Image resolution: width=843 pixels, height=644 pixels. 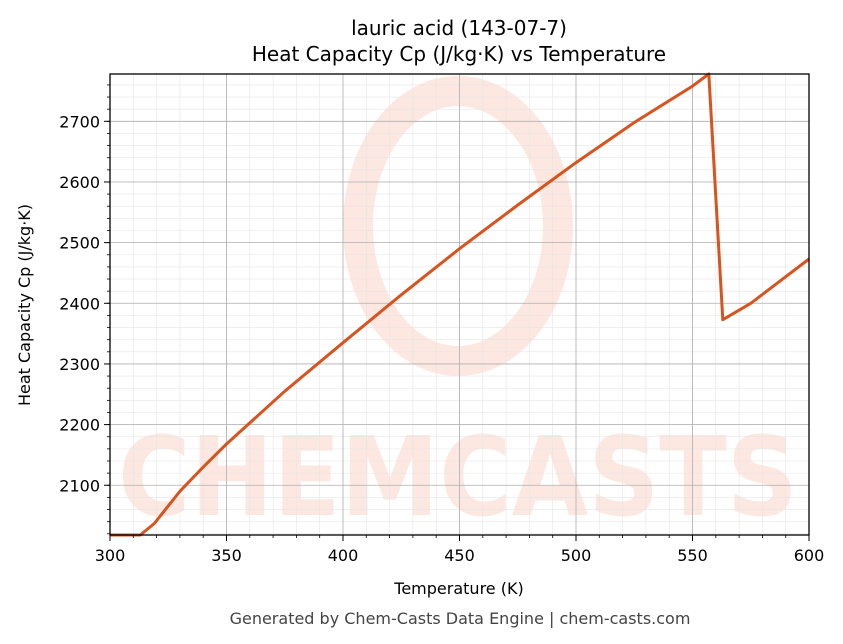 I want to click on x-tick-labels: 300 350 400 450 500 550 600, so click(x=460, y=555).